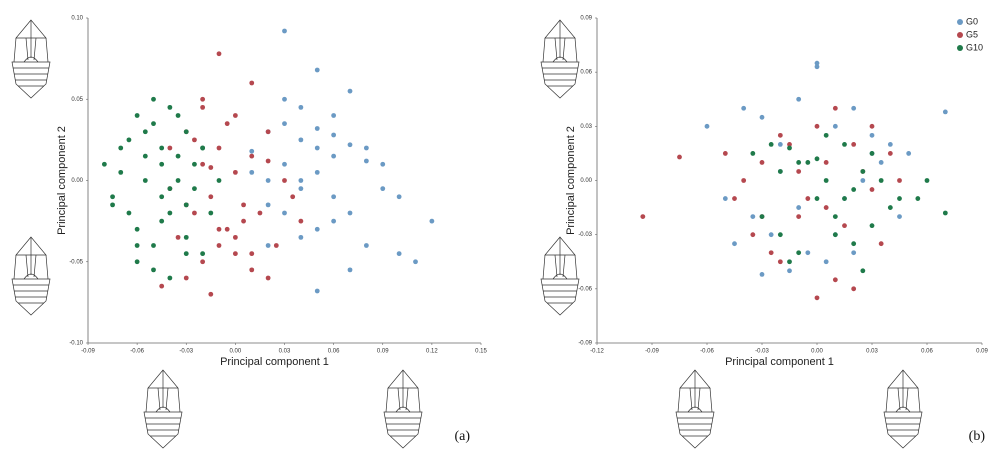  What do you see at coordinates (585, 344) in the screenshot?
I see `y-tick-label: -0.09` at bounding box center [585, 344].